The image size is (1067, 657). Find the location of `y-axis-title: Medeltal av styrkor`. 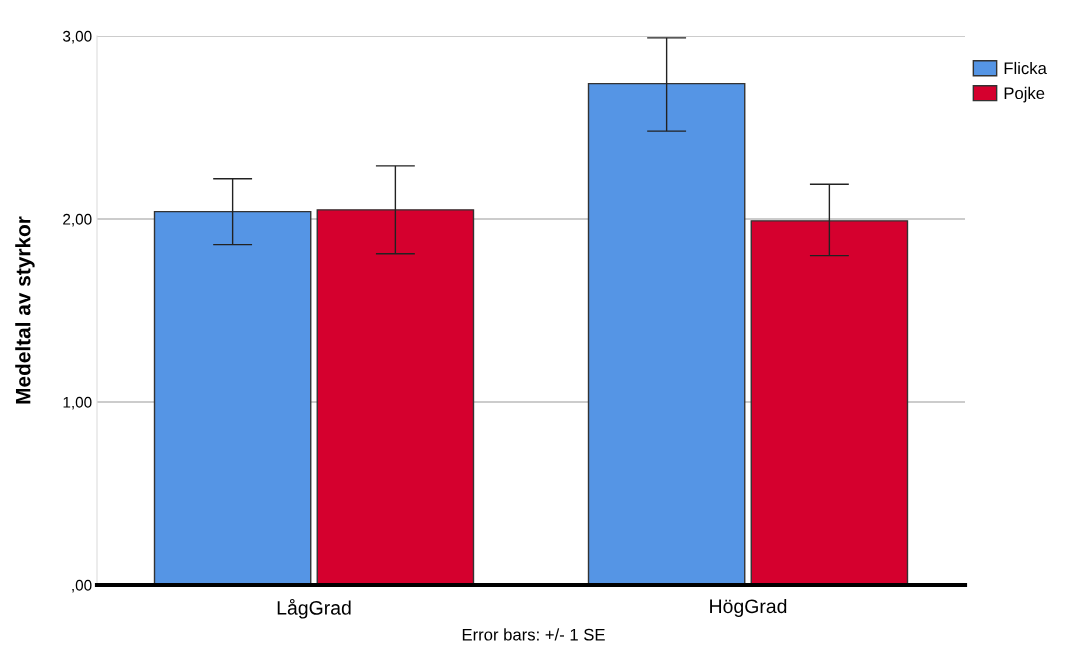

y-axis-title: Medeltal av styrkor is located at coordinates (25, 310).